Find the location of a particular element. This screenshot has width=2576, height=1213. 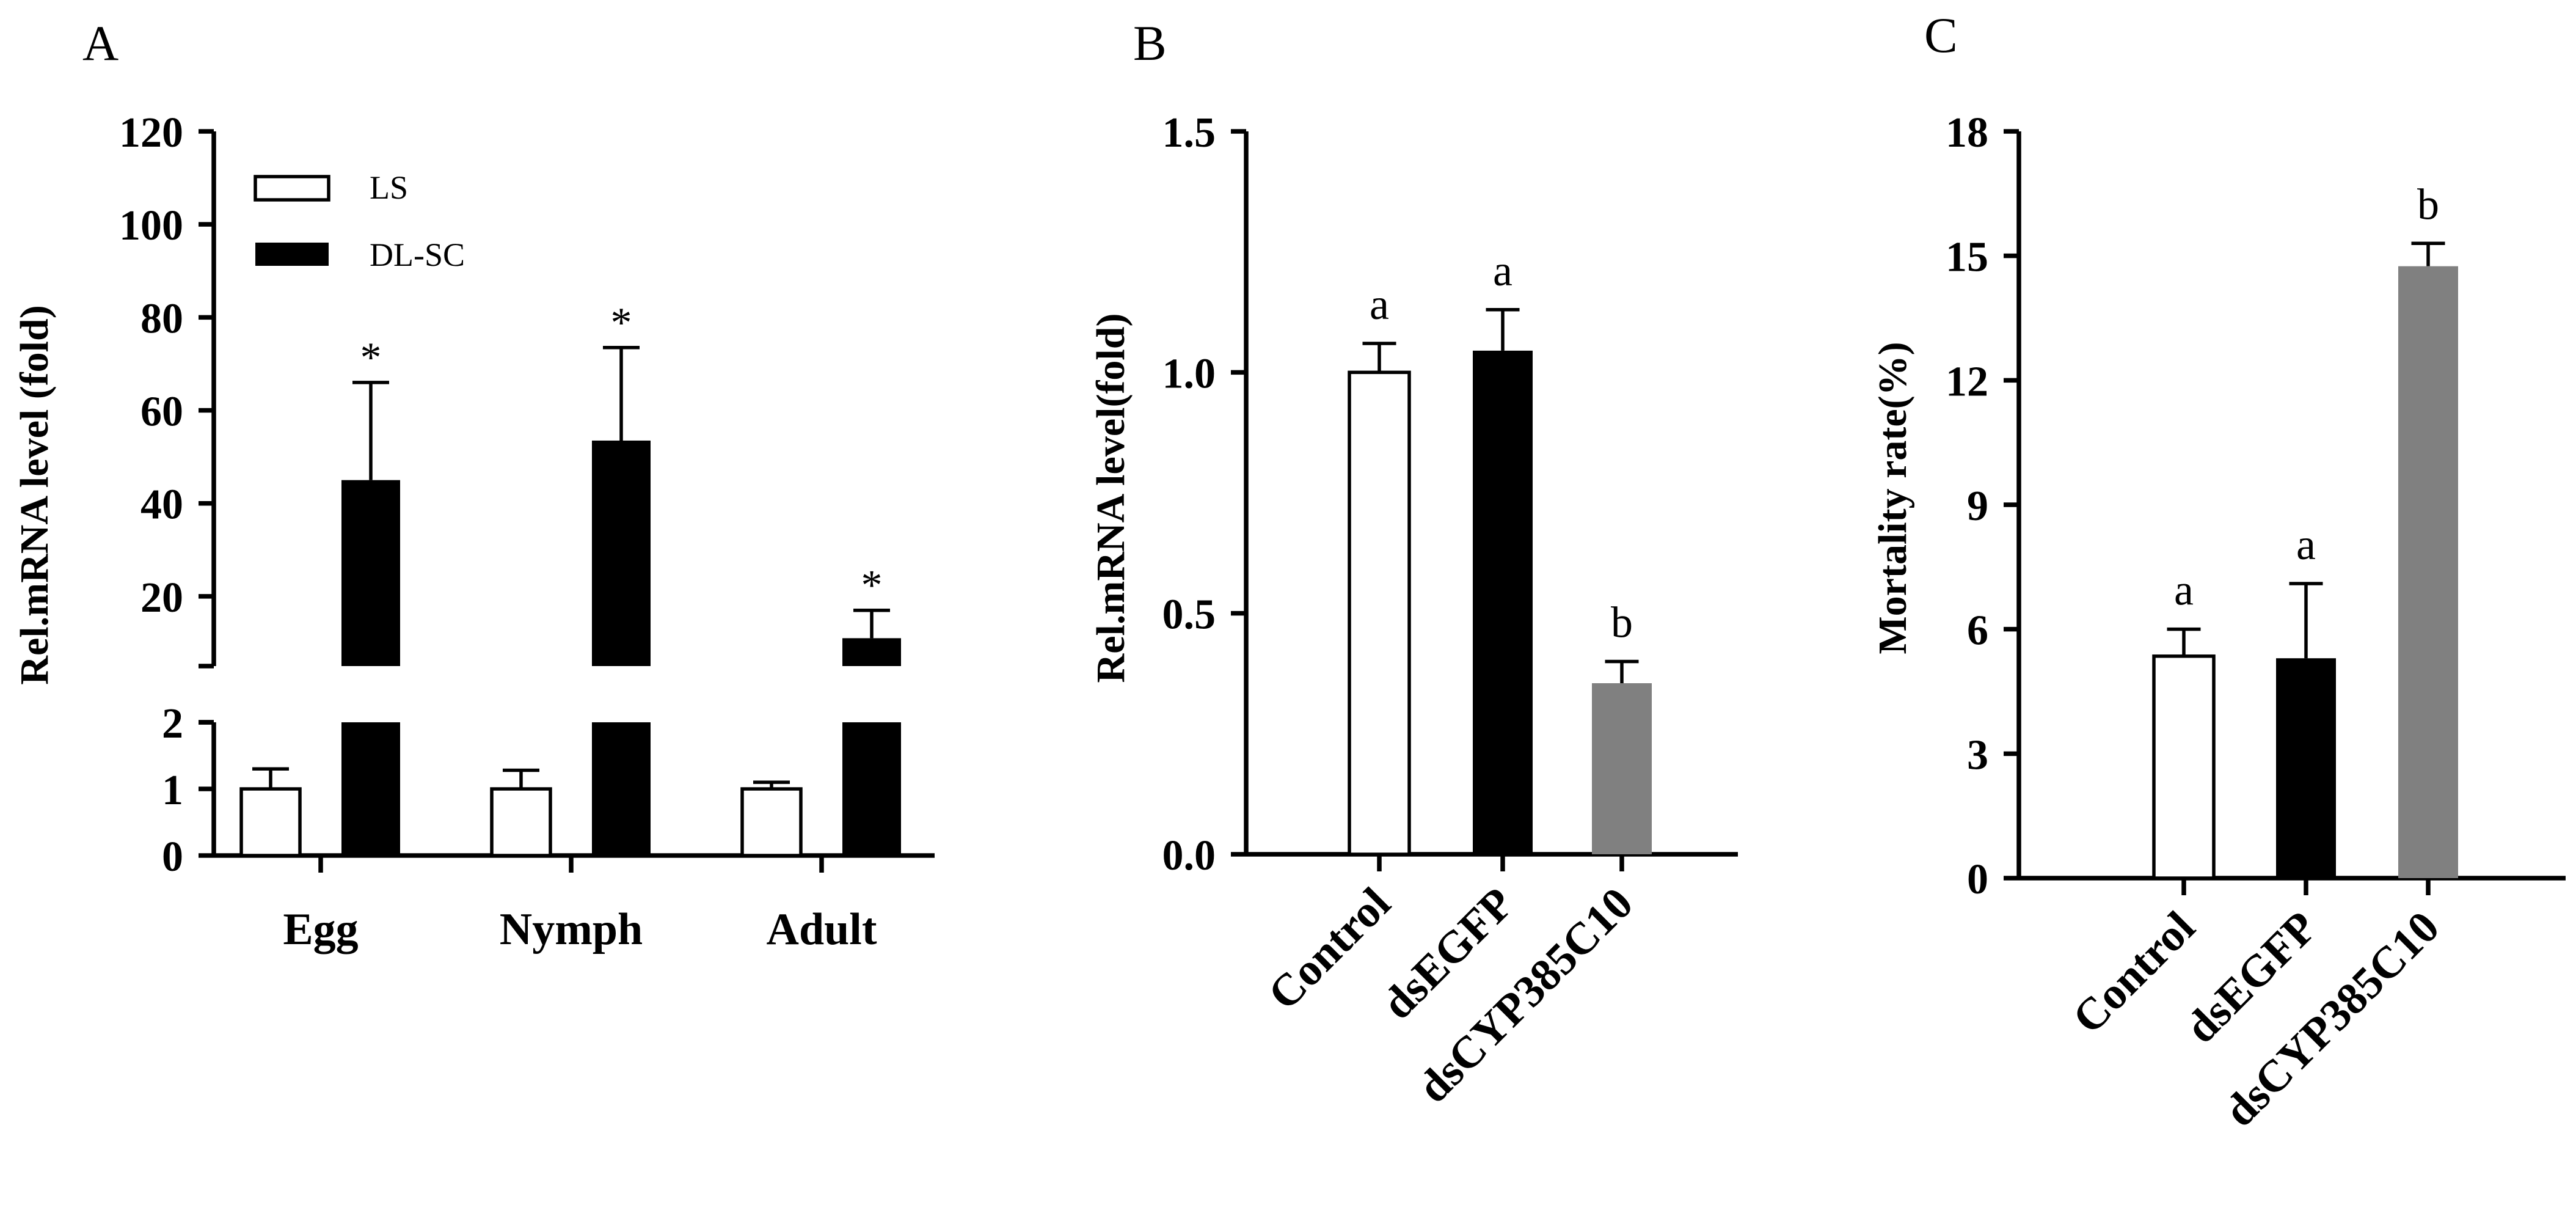

y-tick-label: 20 is located at coordinates (161, 597).